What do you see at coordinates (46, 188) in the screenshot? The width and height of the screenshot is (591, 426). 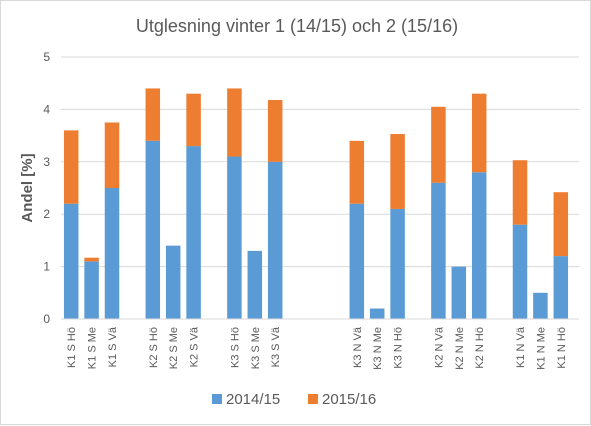 I see `y-axis-ticks: 0 1 2 3 4 5` at bounding box center [46, 188].